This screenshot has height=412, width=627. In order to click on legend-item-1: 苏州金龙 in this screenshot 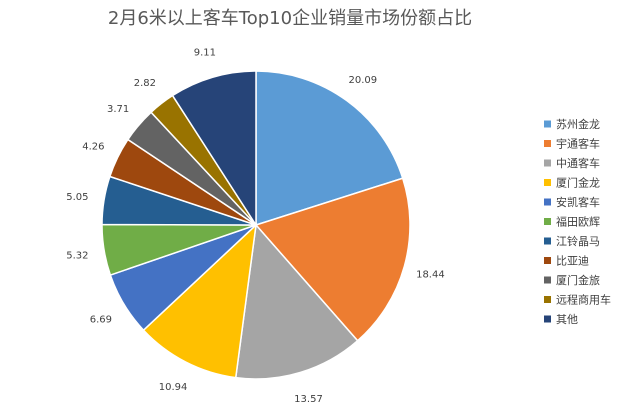, I will do `click(572, 124)`.